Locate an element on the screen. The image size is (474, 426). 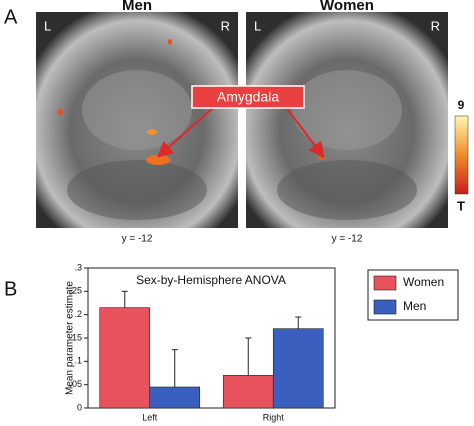
annotation-box is located at coordinates (248, 97).